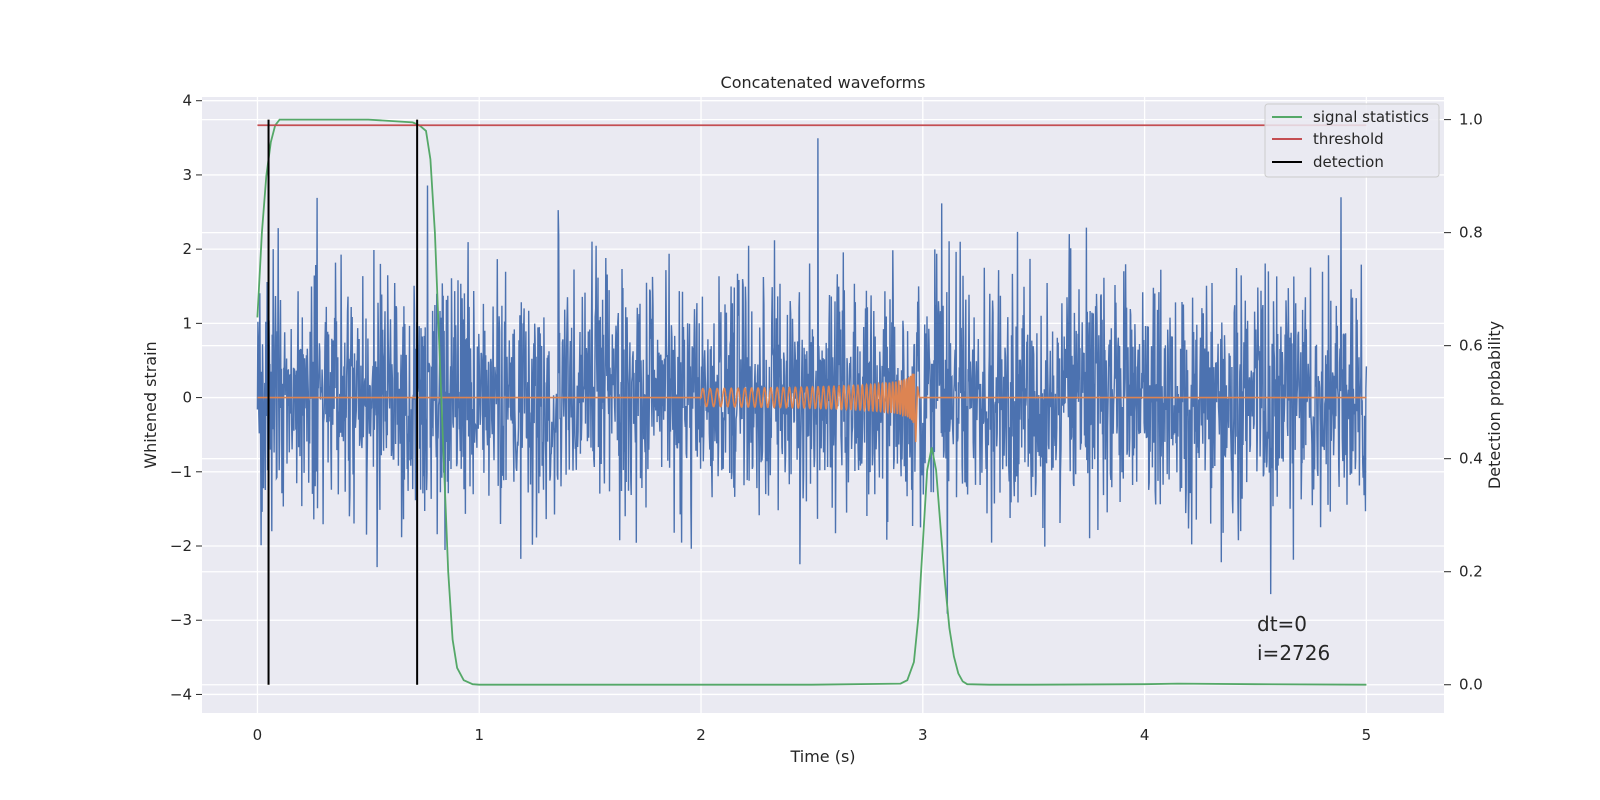 This screenshot has height=800, width=1600. Describe the element at coordinates (187, 101) in the screenshot. I see `y-tick-label-left: 4` at that location.